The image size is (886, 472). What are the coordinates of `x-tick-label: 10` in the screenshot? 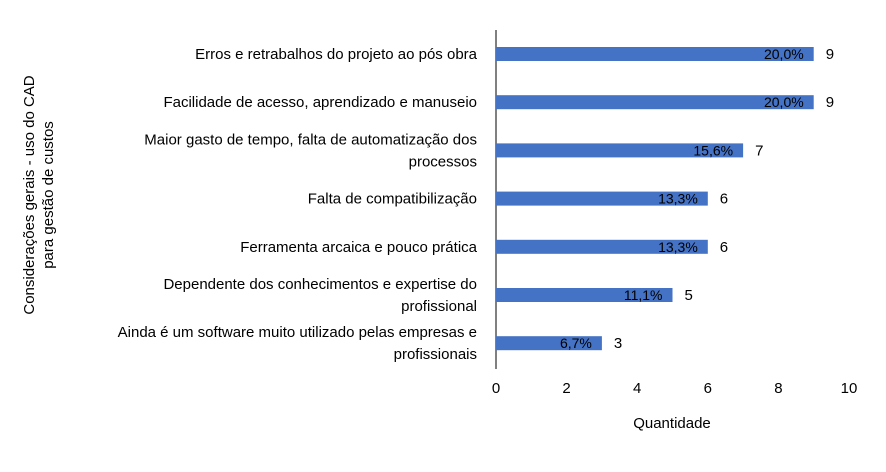 It's located at (849, 388).